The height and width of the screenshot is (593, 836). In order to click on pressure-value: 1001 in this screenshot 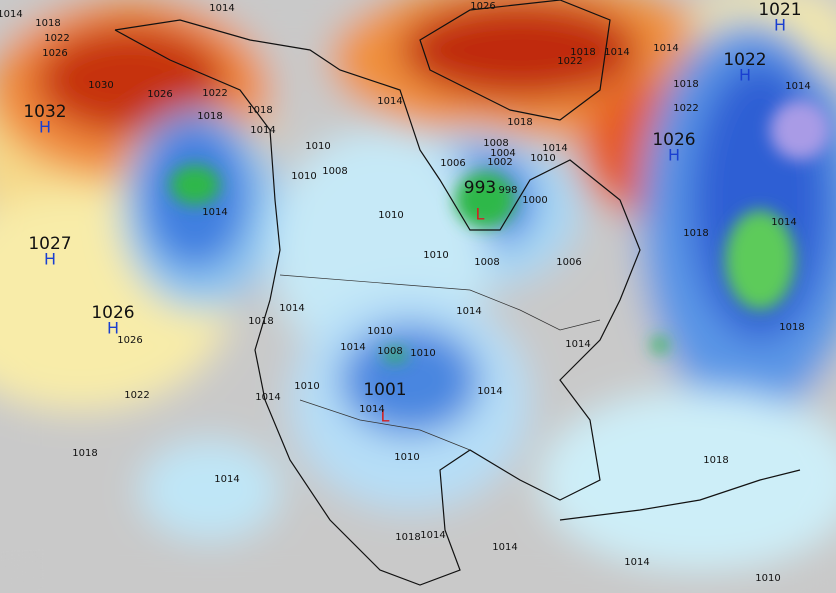, I will do `click(384, 390)`.